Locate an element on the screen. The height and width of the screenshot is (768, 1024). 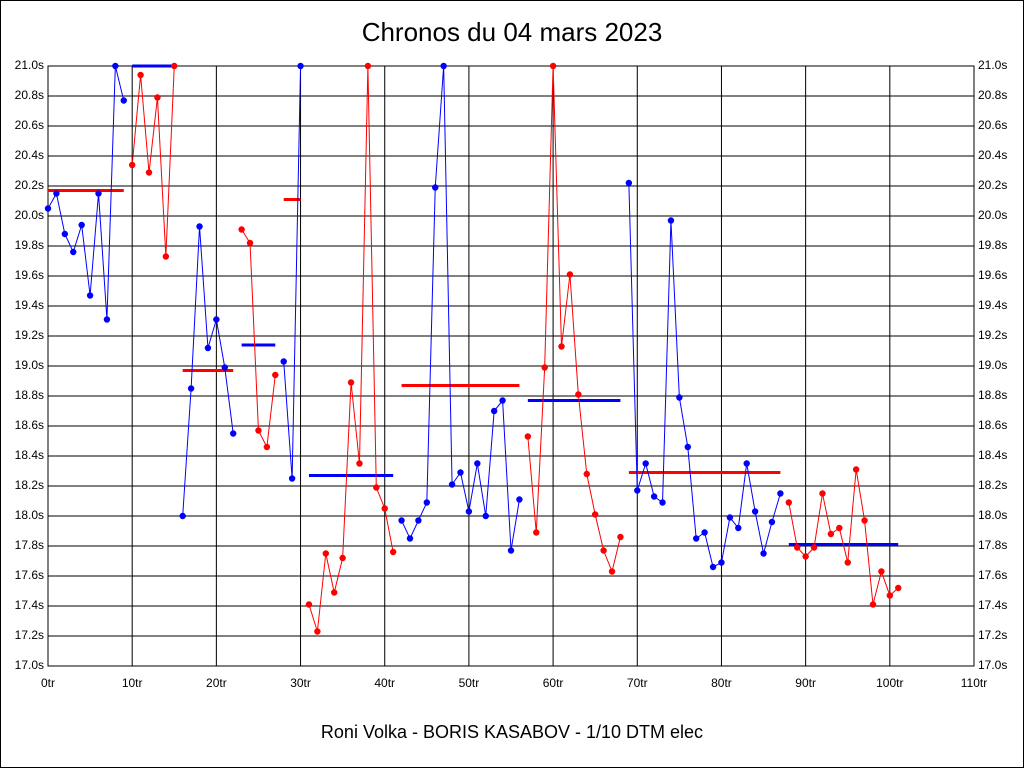
y2-tick-label: 21.0s is located at coordinates (992, 65).